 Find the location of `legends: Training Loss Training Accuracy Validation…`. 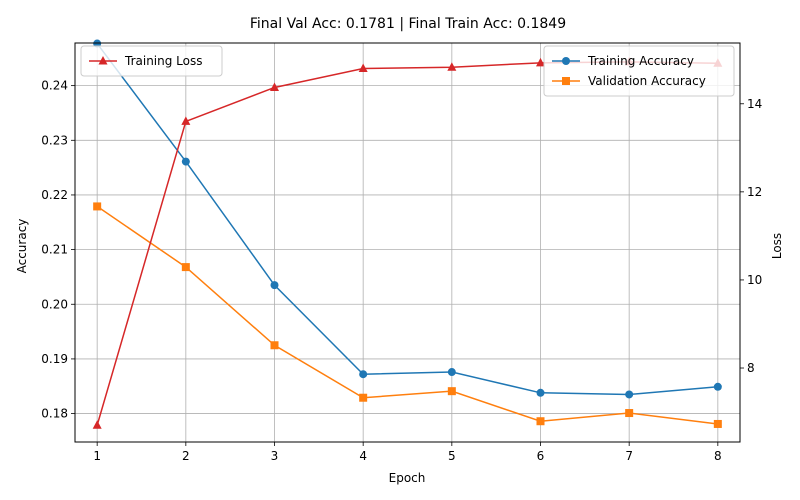

legends: Training Loss Training Accuracy Validation… is located at coordinates (407, 71).